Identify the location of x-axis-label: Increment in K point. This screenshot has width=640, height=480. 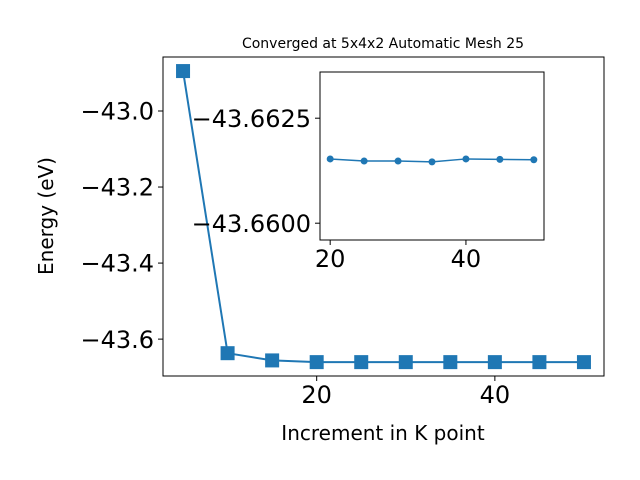
(383, 433).